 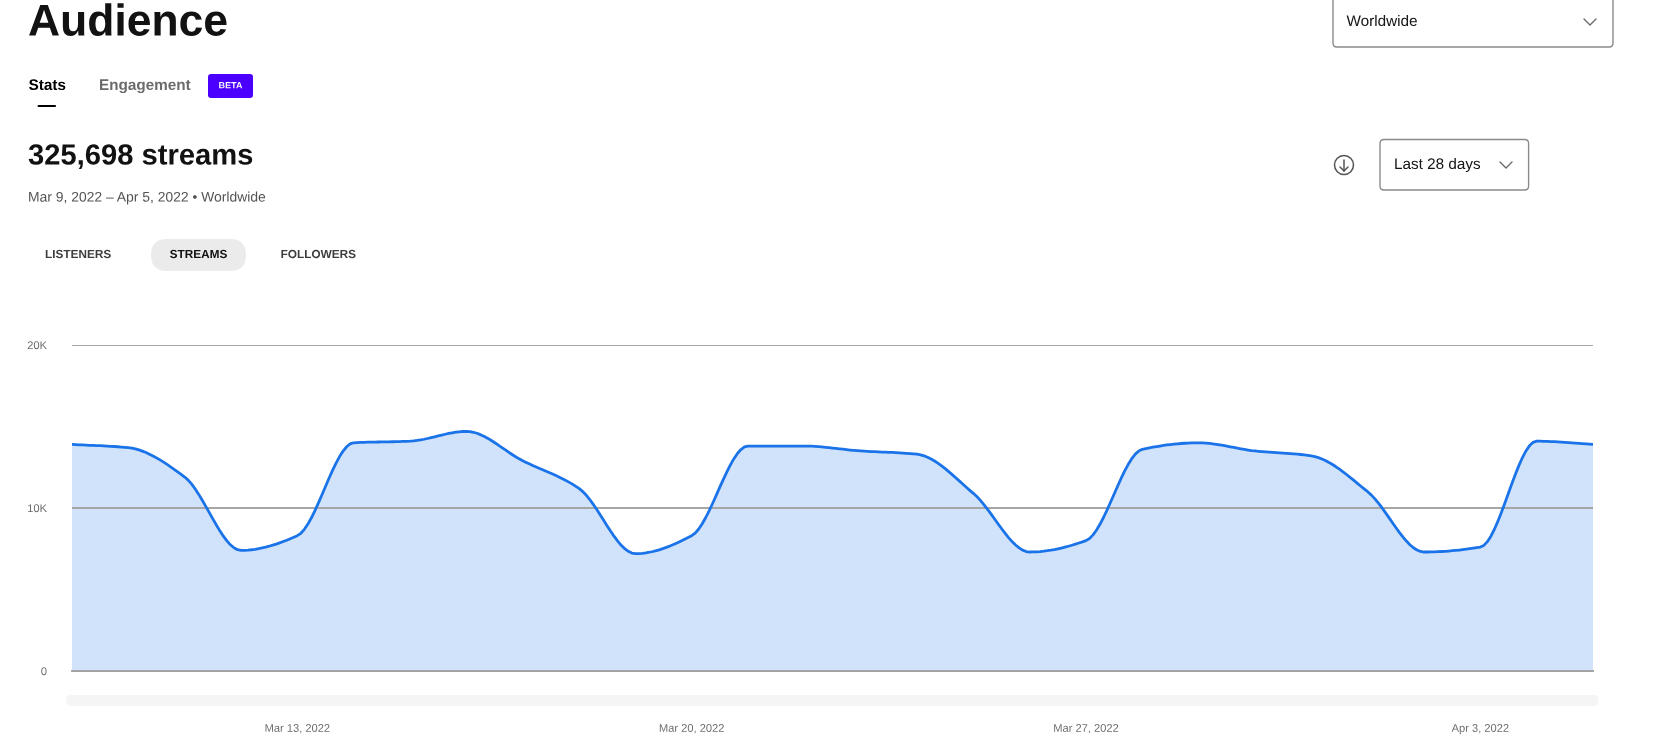 I want to click on y-tick-label: 20K, so click(x=37, y=345).